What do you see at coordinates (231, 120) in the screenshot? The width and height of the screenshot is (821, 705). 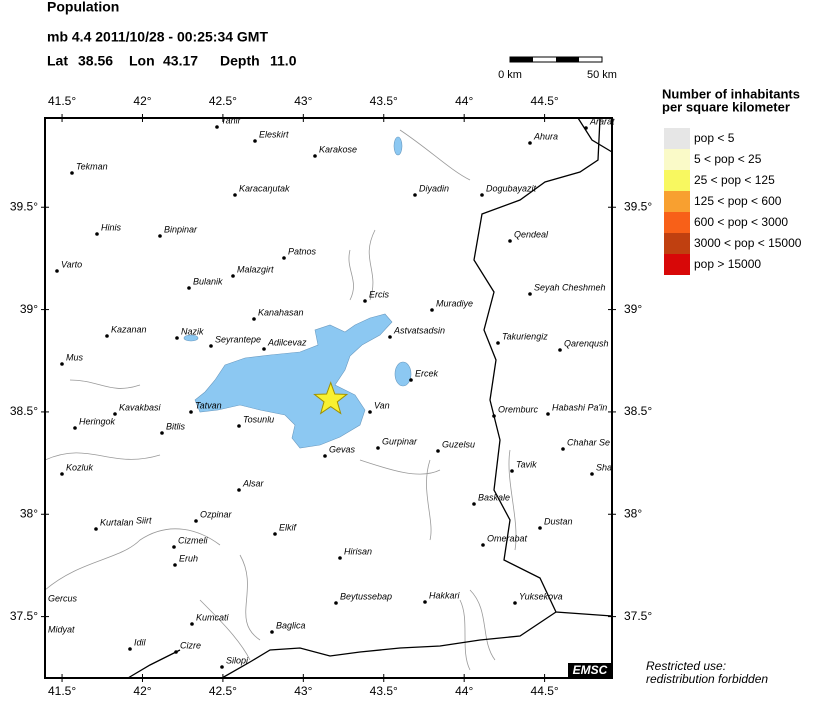 I see `city-label: Tahir` at bounding box center [231, 120].